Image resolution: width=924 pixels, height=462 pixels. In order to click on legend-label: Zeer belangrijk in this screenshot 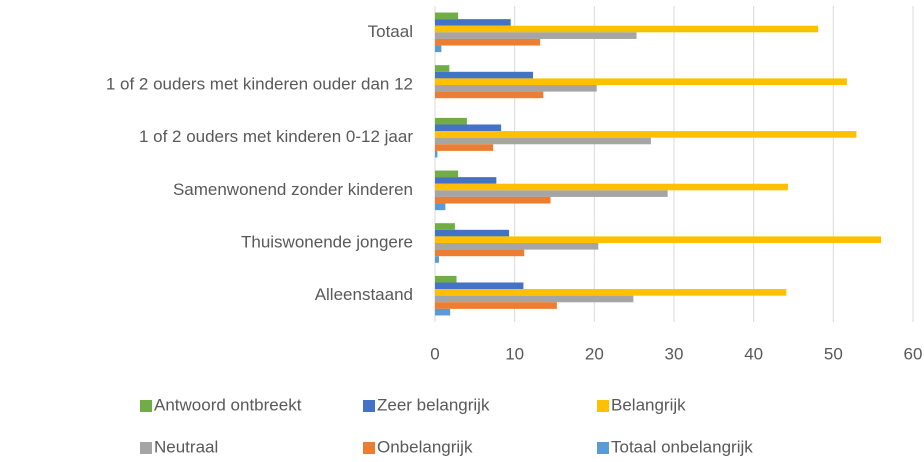, I will do `click(433, 404)`.